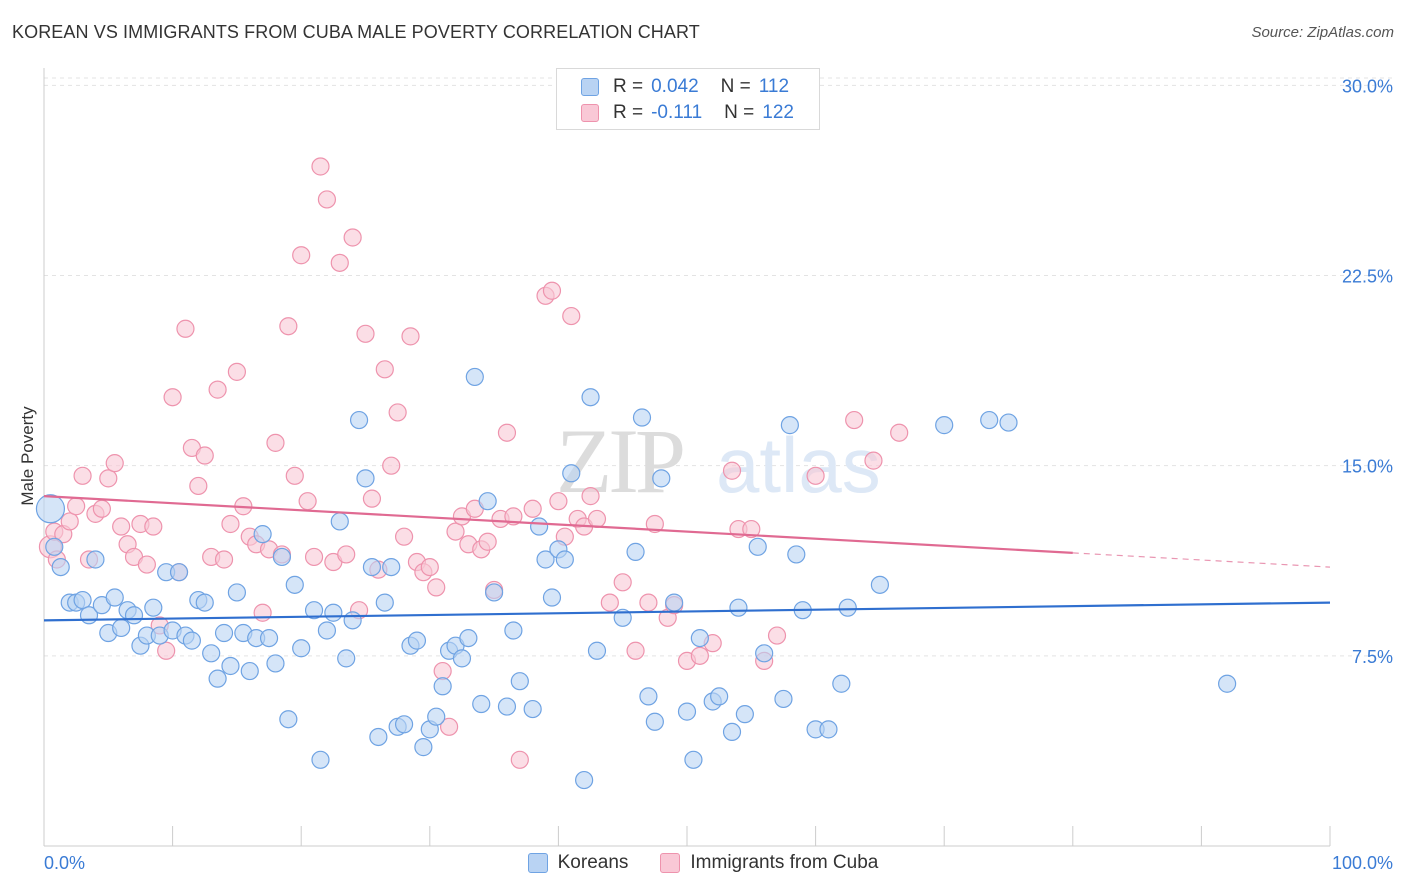 The image size is (1406, 892). I want to click on legend-swatch-cuba, so click(590, 113).